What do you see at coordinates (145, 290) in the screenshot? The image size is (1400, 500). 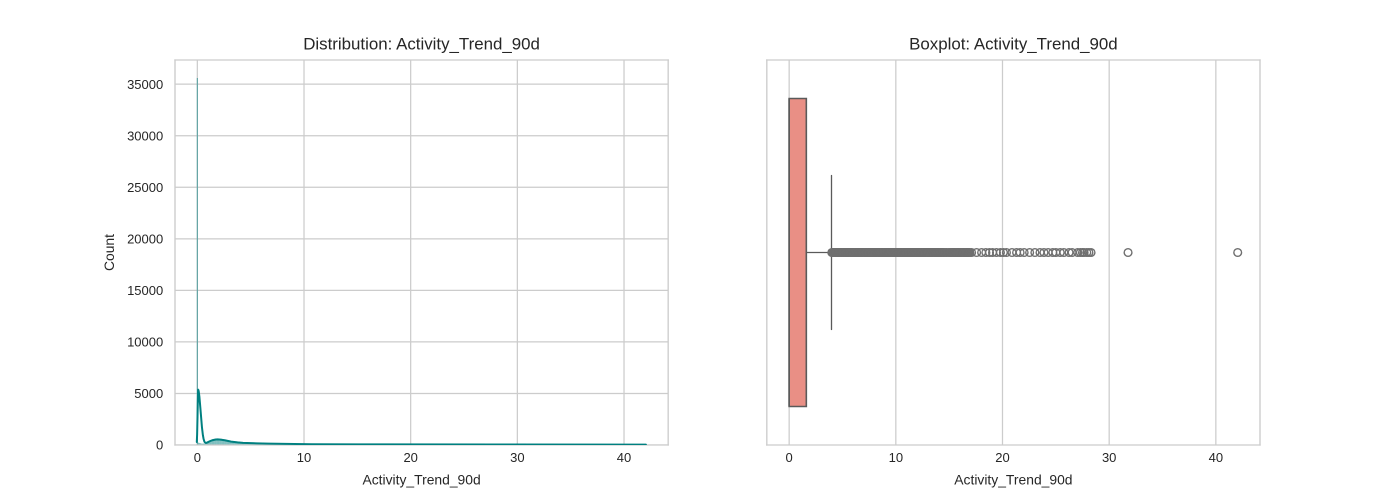 I see `svg-text: 15000` at bounding box center [145, 290].